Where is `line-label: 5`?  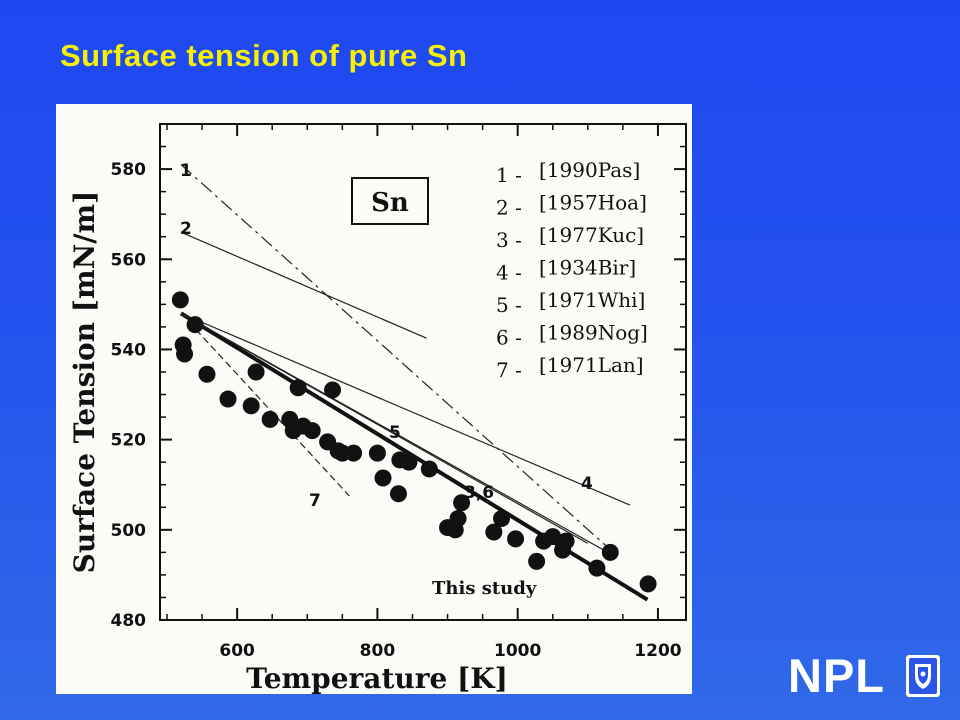
line-label: 5 is located at coordinates (395, 433).